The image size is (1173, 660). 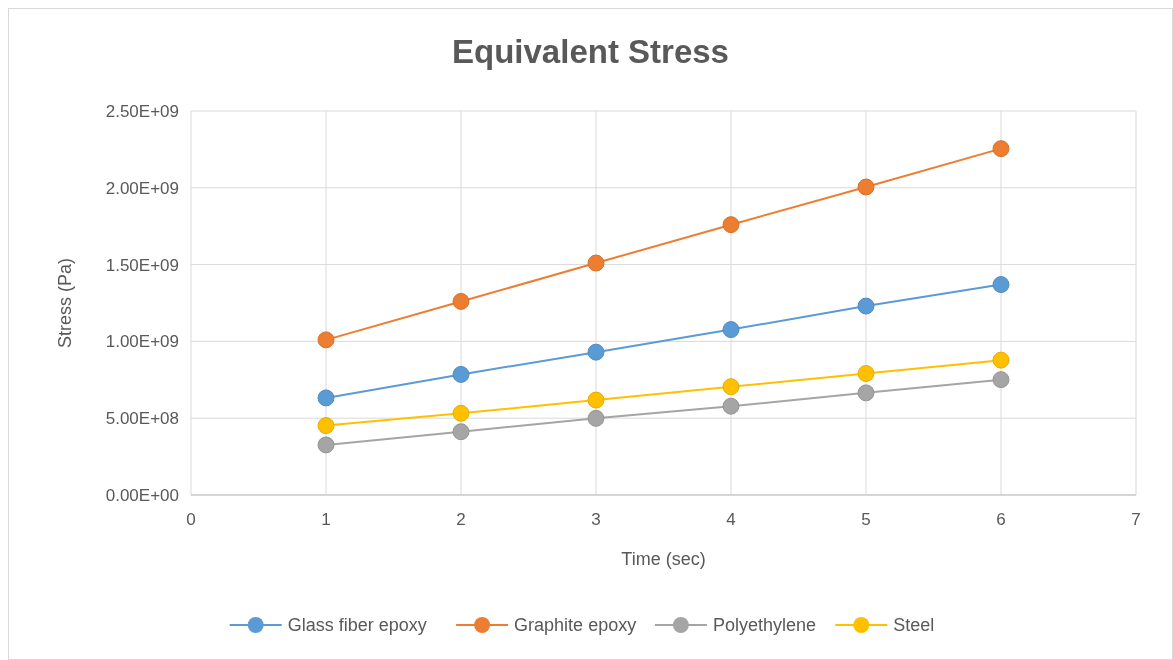 What do you see at coordinates (142, 188) in the screenshot?
I see `y-tick-label: 2.00E+09` at bounding box center [142, 188].